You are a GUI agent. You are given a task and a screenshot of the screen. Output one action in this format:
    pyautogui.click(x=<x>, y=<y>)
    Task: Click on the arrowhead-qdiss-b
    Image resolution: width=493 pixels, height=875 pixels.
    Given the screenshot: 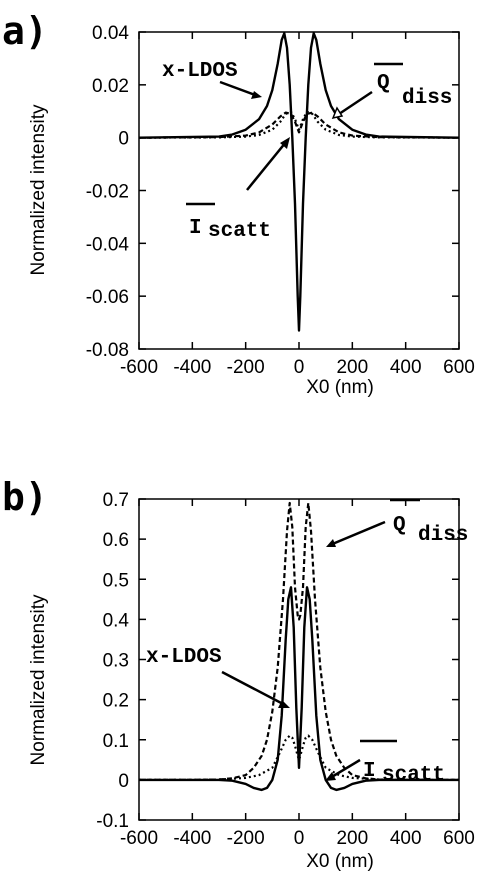 What is the action you would take?
    pyautogui.click(x=331, y=543)
    